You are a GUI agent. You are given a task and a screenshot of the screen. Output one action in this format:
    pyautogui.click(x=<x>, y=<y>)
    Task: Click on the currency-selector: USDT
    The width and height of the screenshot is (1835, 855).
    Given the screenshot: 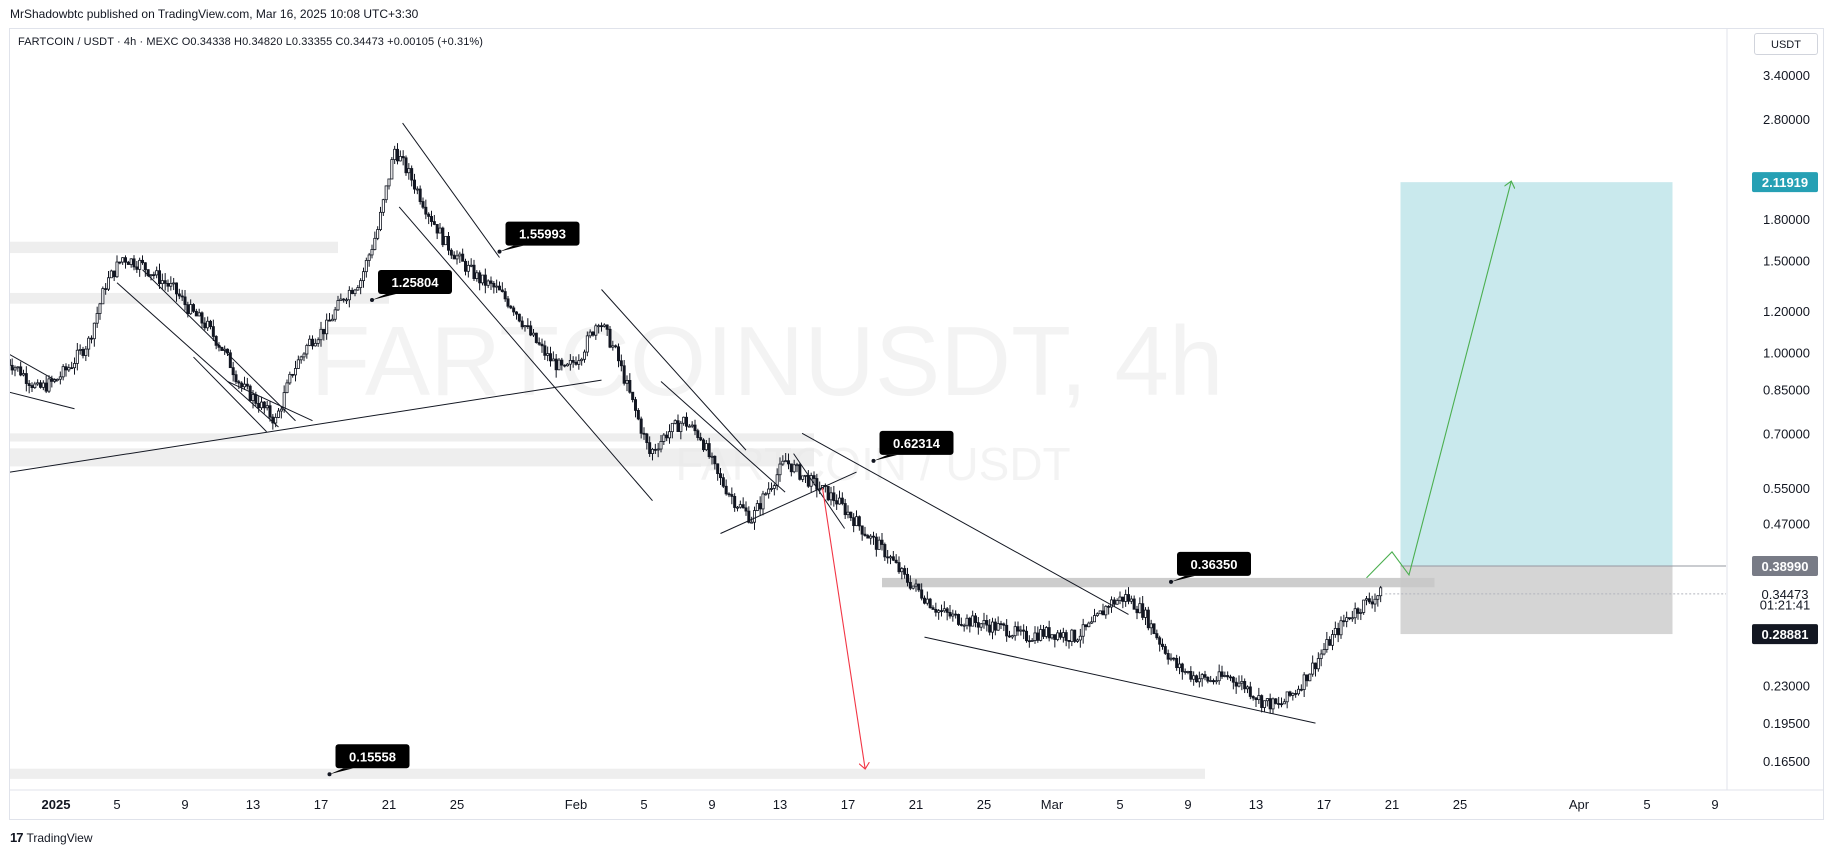 What is the action you would take?
    pyautogui.click(x=1786, y=44)
    